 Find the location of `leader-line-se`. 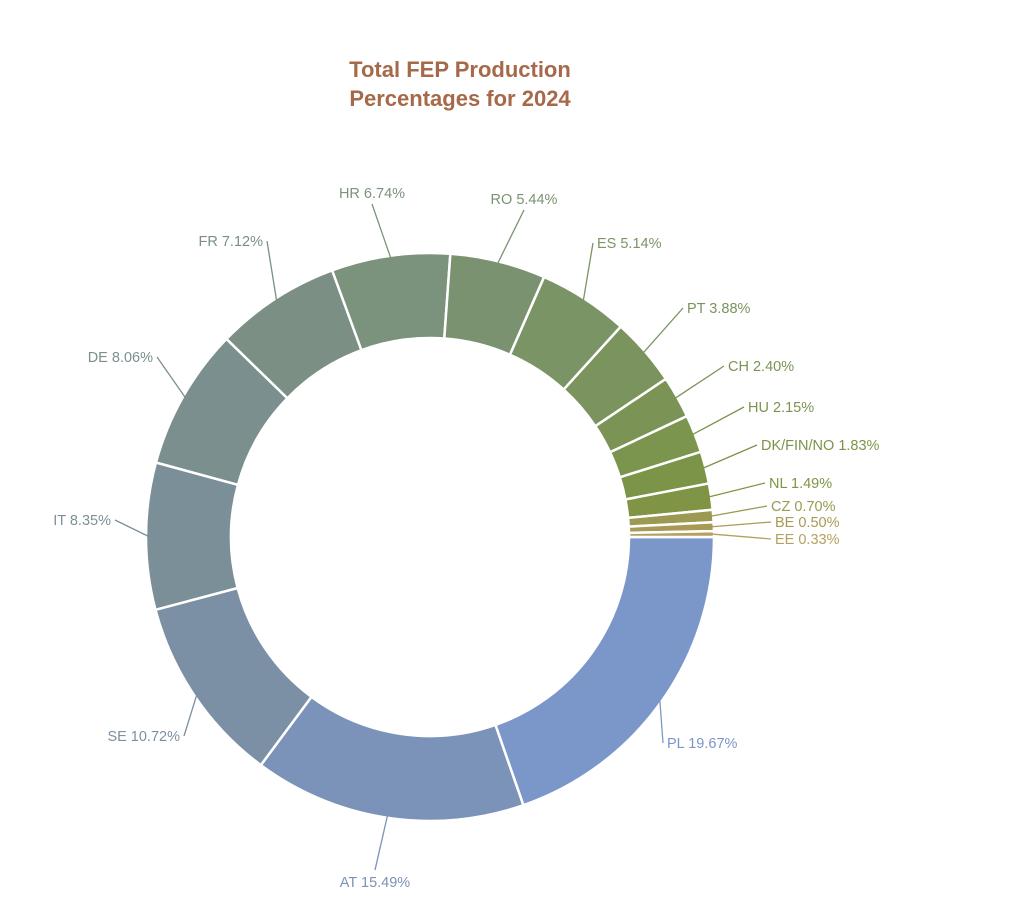

leader-line-se is located at coordinates (190, 716).